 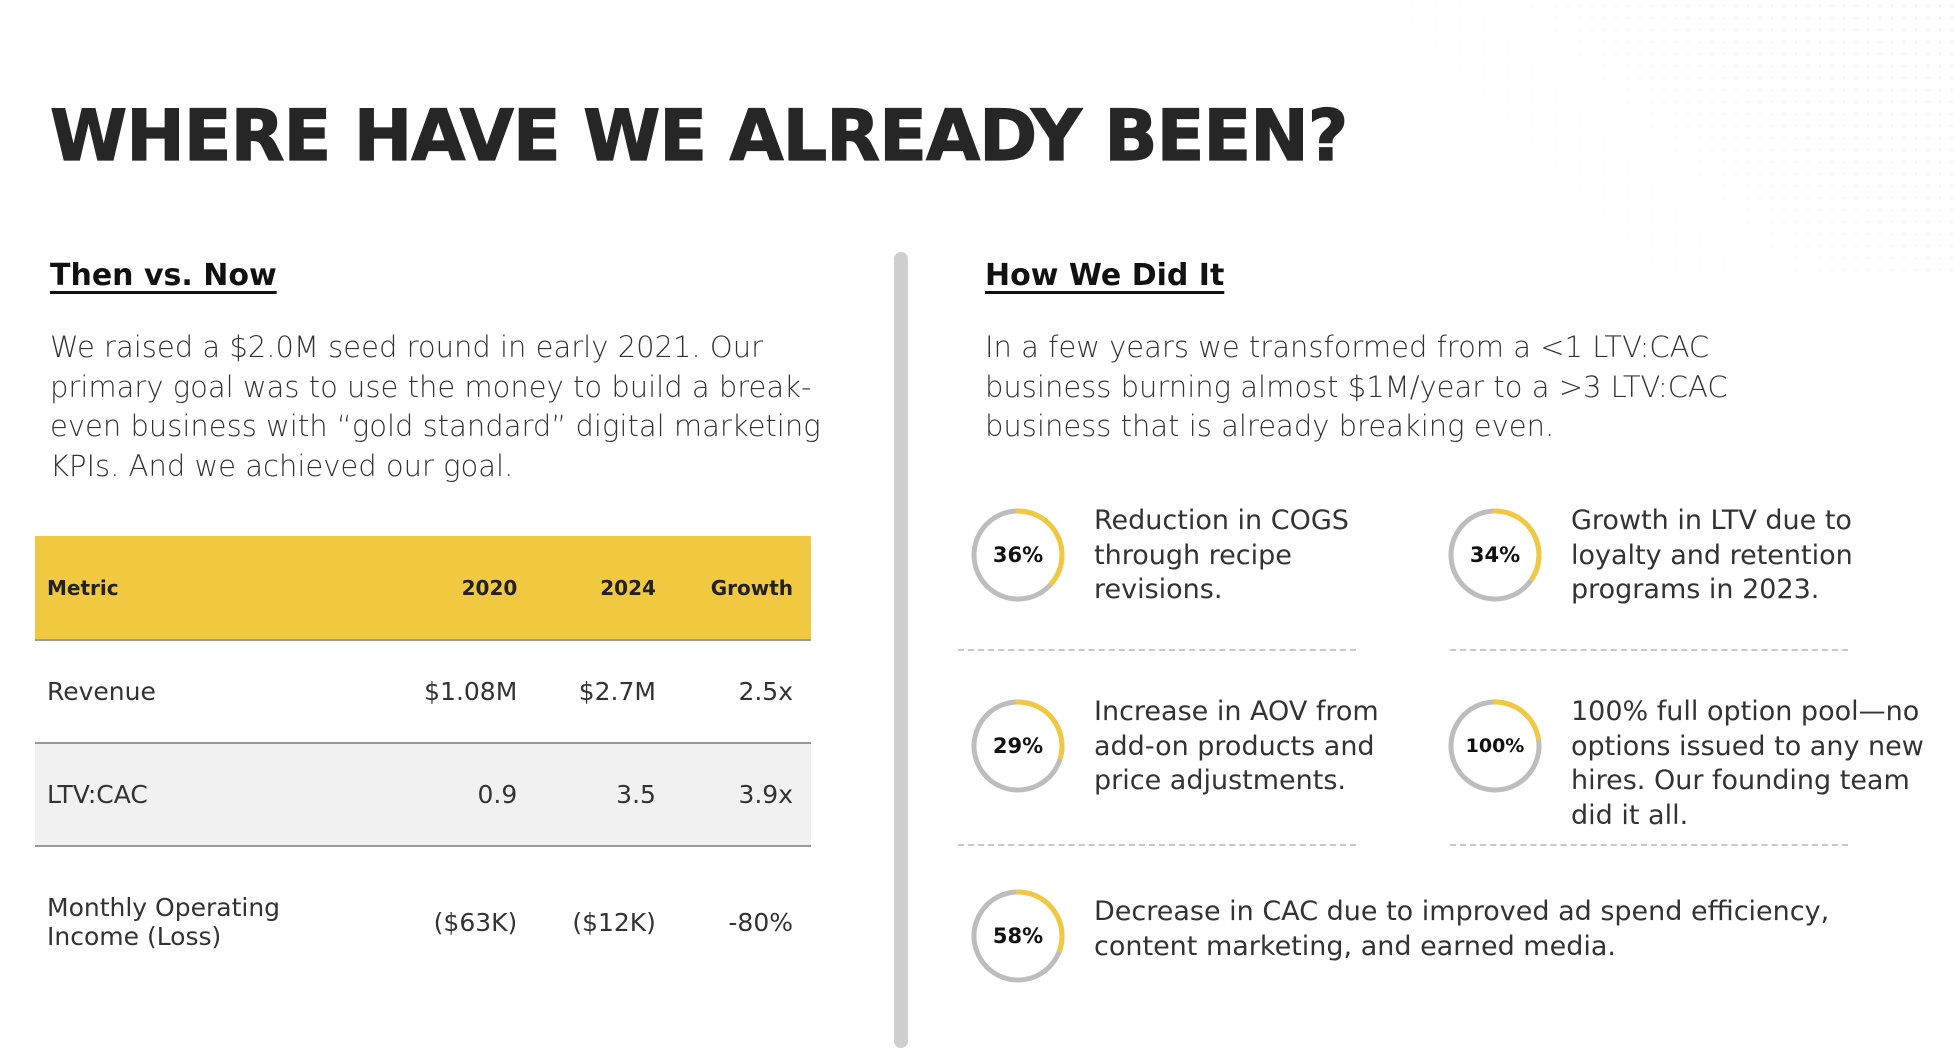 I want to click on cell-2020: ($63K), so click(x=475, y=922).